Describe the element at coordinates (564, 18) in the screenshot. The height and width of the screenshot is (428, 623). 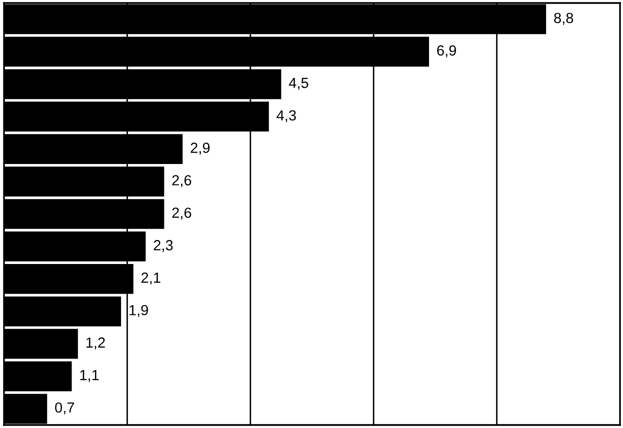
I see `data-label: 8,8` at that location.